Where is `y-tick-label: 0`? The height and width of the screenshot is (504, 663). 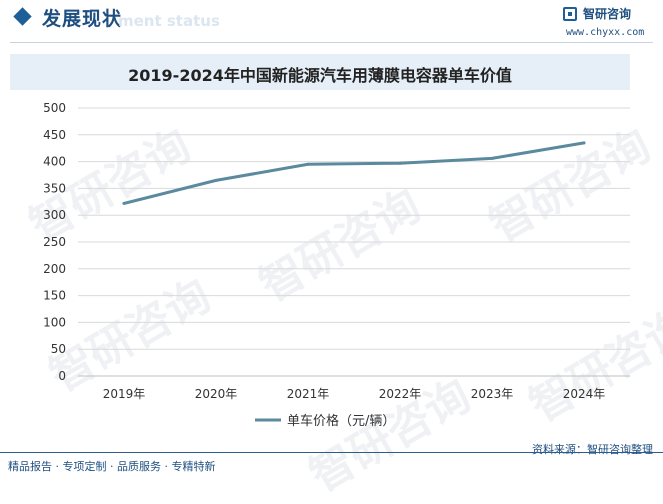 y-tick-label: 0 is located at coordinates (62, 376).